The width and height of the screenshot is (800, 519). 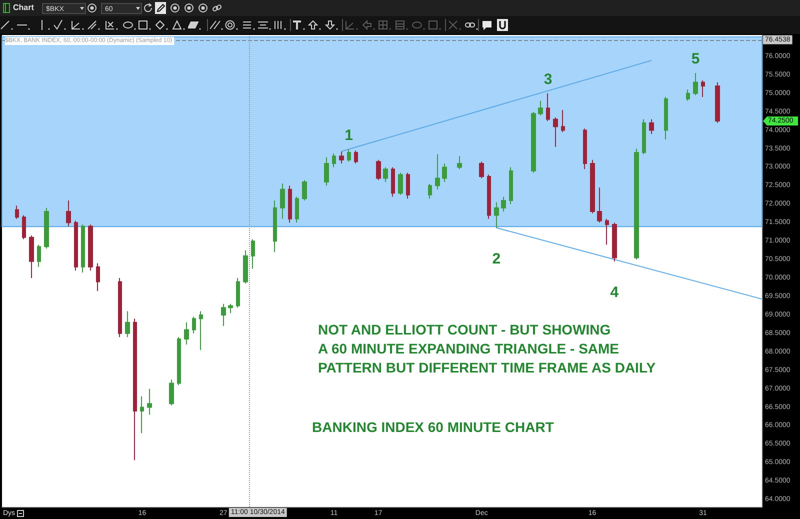 I want to click on text: Chart, so click(x=23, y=7).